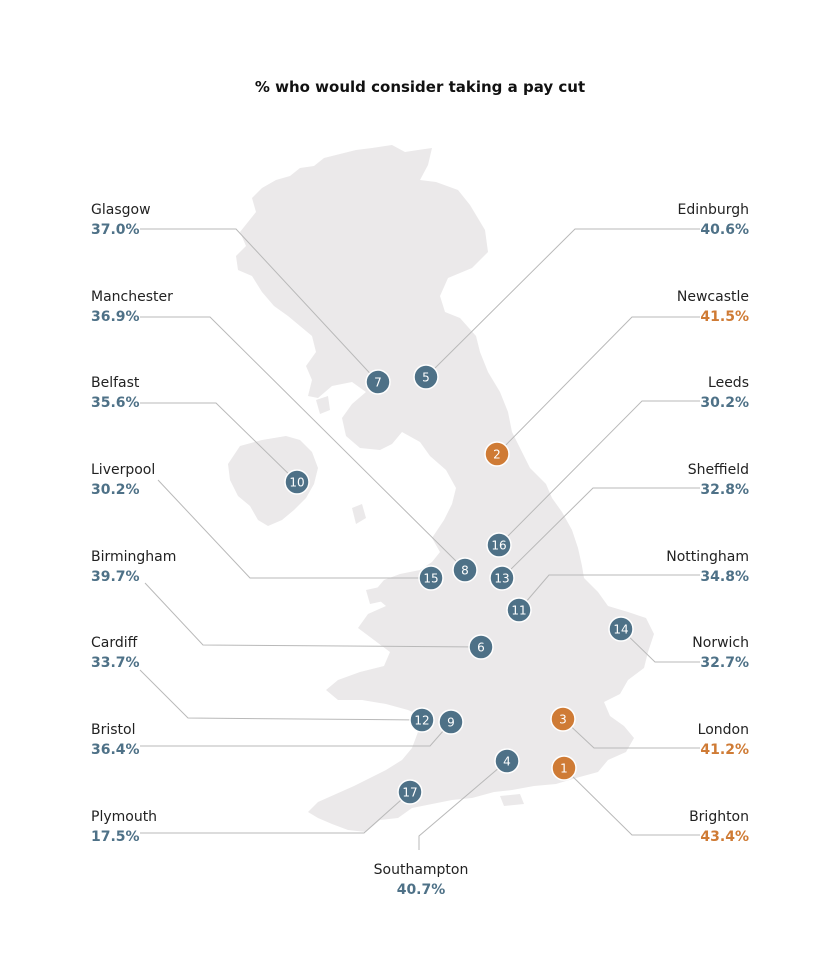 Image resolution: width=840 pixels, height=955 pixels. I want to click on marker-rank-label: 15, so click(430, 579).